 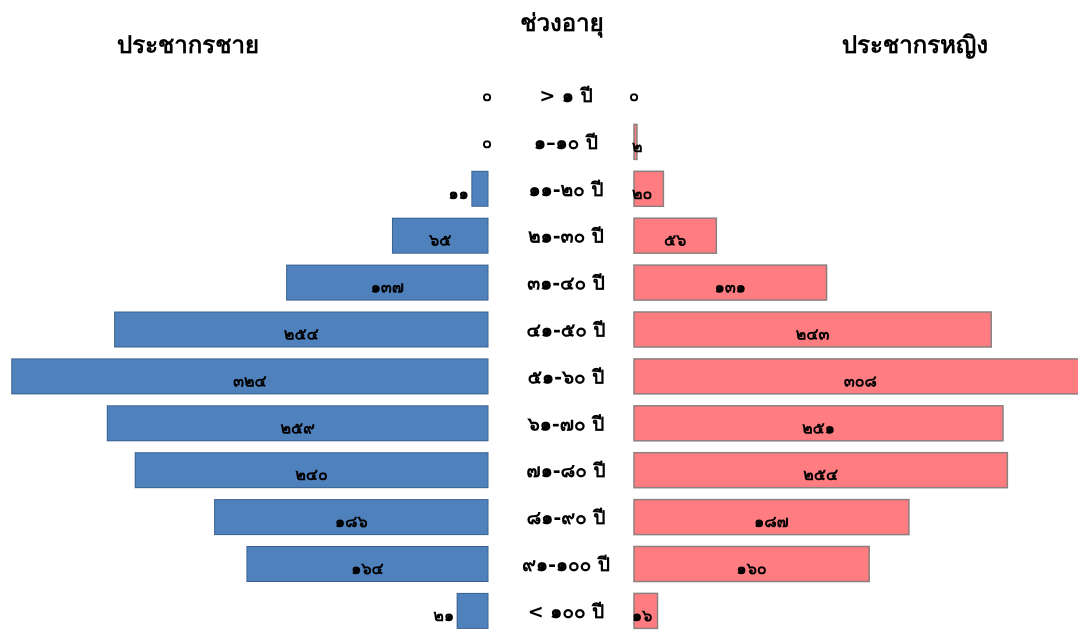 What do you see at coordinates (566, 143) in the screenshot?
I see `age-category-label: ๑–๑๐ ปี` at bounding box center [566, 143].